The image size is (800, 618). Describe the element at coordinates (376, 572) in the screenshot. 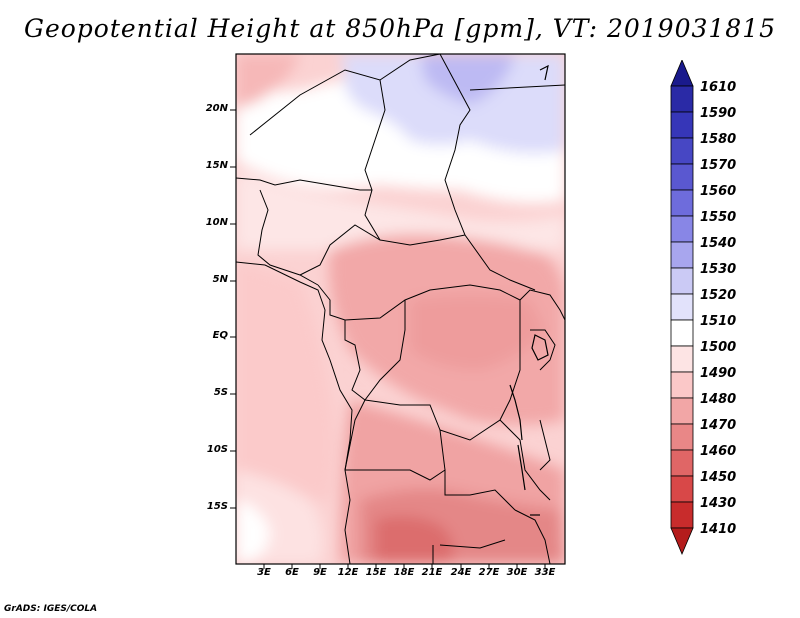

I see `lon-label: 15E` at that location.